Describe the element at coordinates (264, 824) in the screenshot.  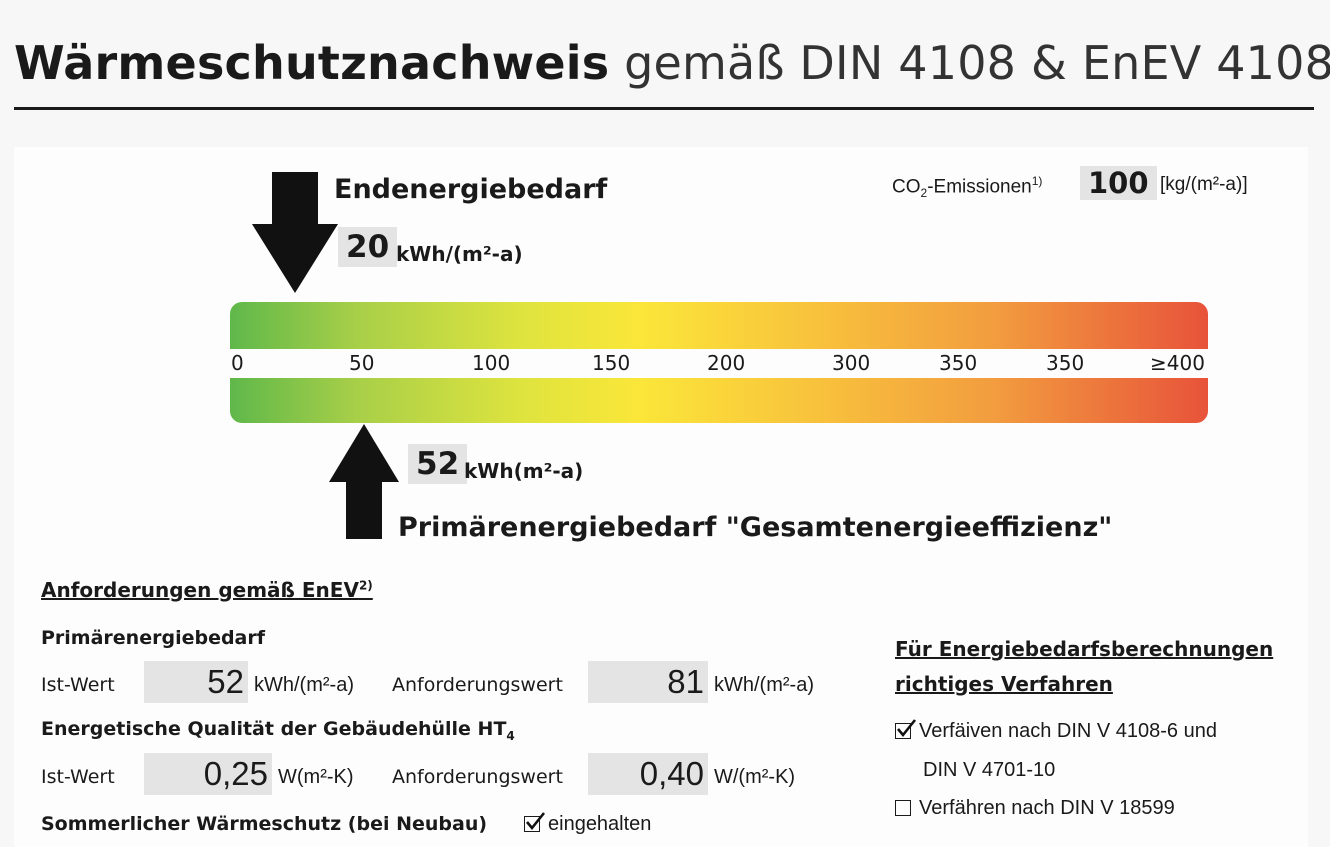
I see `summer-protection-title: Sommerlicher Wärmeschutz (bei Neubau)` at that location.